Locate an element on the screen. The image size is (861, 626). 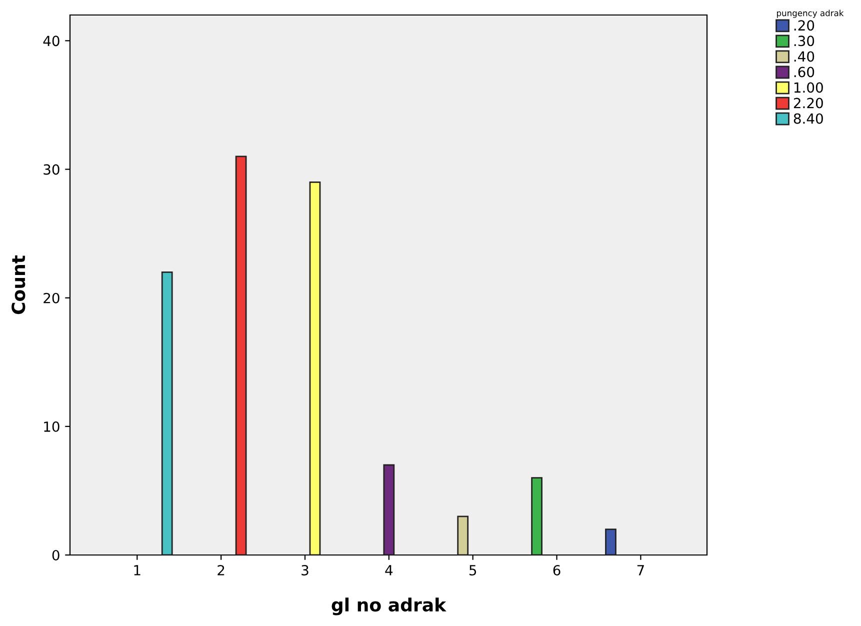
x-tick-label: 4 is located at coordinates (389, 570).